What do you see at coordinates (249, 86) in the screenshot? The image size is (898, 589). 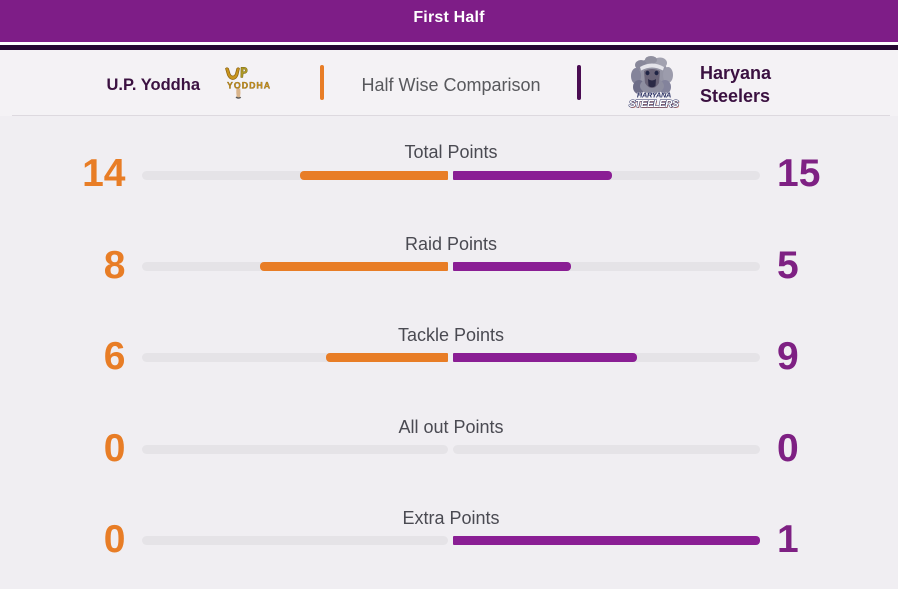 I see `svg-text: YODDHA` at bounding box center [249, 86].